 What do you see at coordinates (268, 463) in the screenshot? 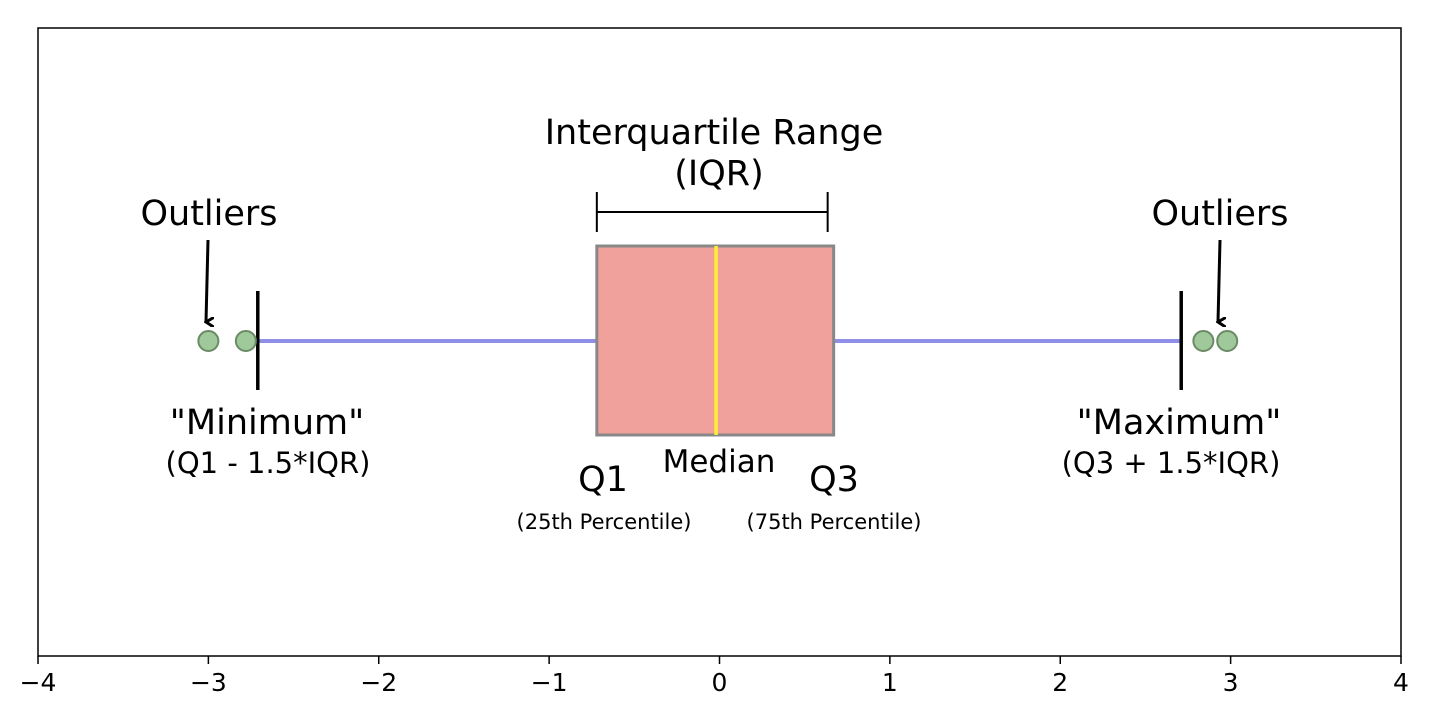
I see `minimum-formula: (Q1 - 1.5*IQR)` at bounding box center [268, 463].